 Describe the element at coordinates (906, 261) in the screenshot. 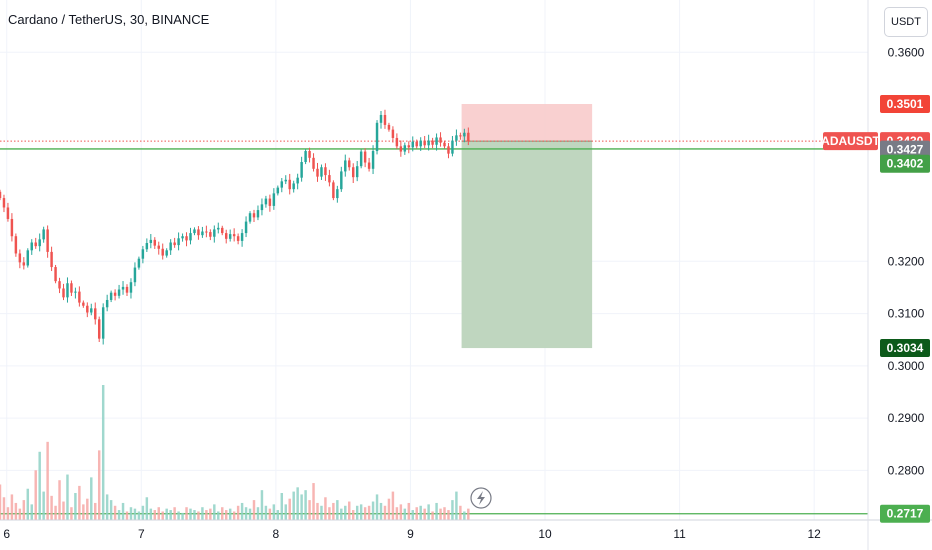

I see `y-tick-label: 0.3200` at that location.